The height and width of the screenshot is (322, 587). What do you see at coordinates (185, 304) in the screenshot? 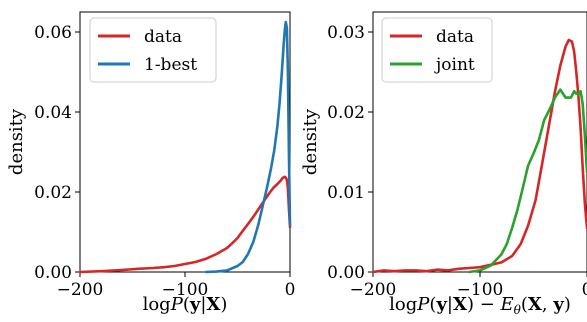
I see `x-axis-label: logP(y|X)` at bounding box center [185, 304].